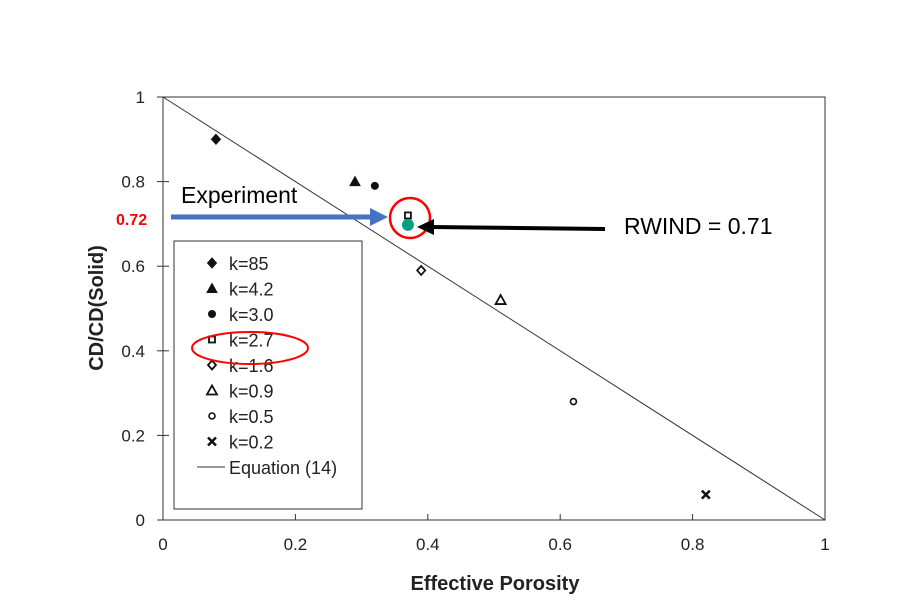 The height and width of the screenshot is (606, 916). What do you see at coordinates (162, 544) in the screenshot?
I see `x-tick-label: 0` at bounding box center [162, 544].